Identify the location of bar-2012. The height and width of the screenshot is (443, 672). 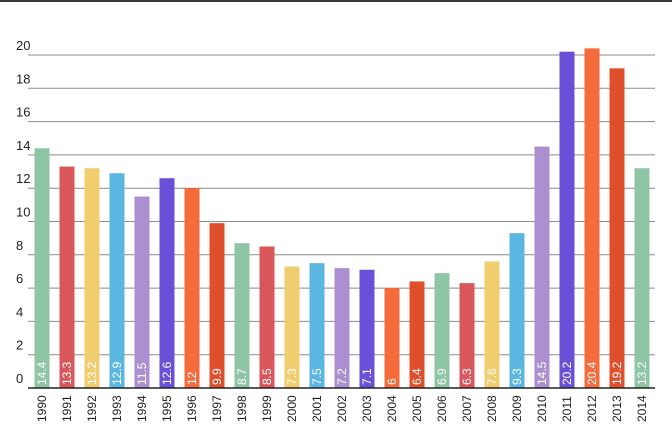
(592, 218).